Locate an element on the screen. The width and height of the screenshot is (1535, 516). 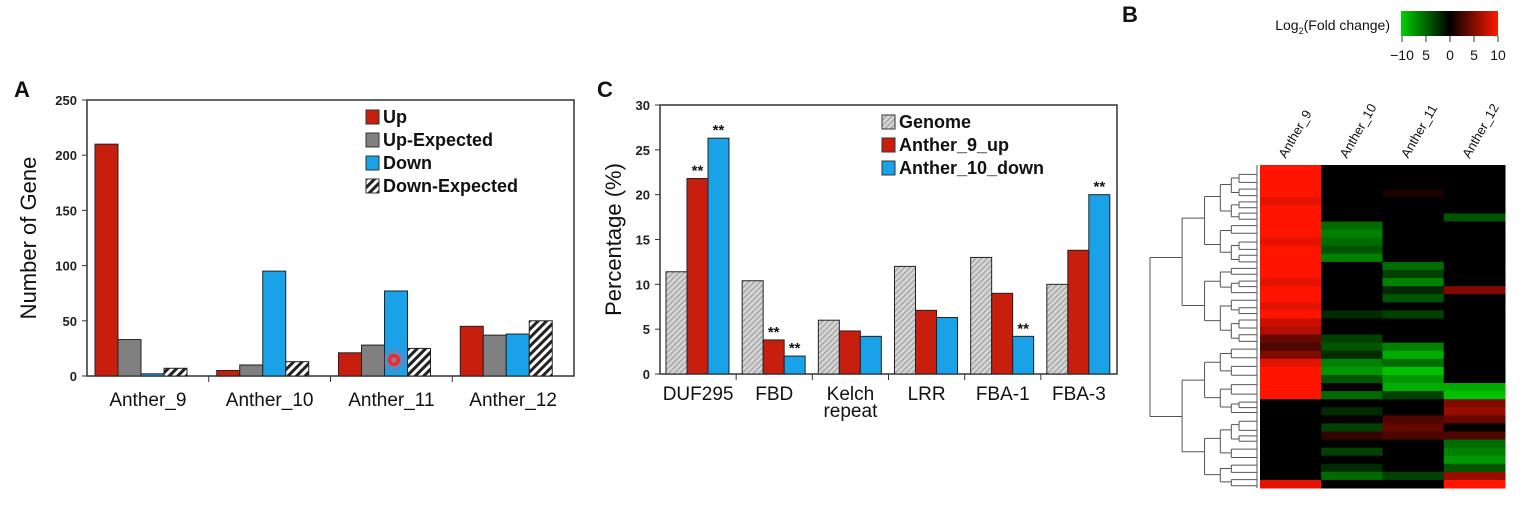
heatmap-column-label: Anther_11 is located at coordinates (1419, 131).